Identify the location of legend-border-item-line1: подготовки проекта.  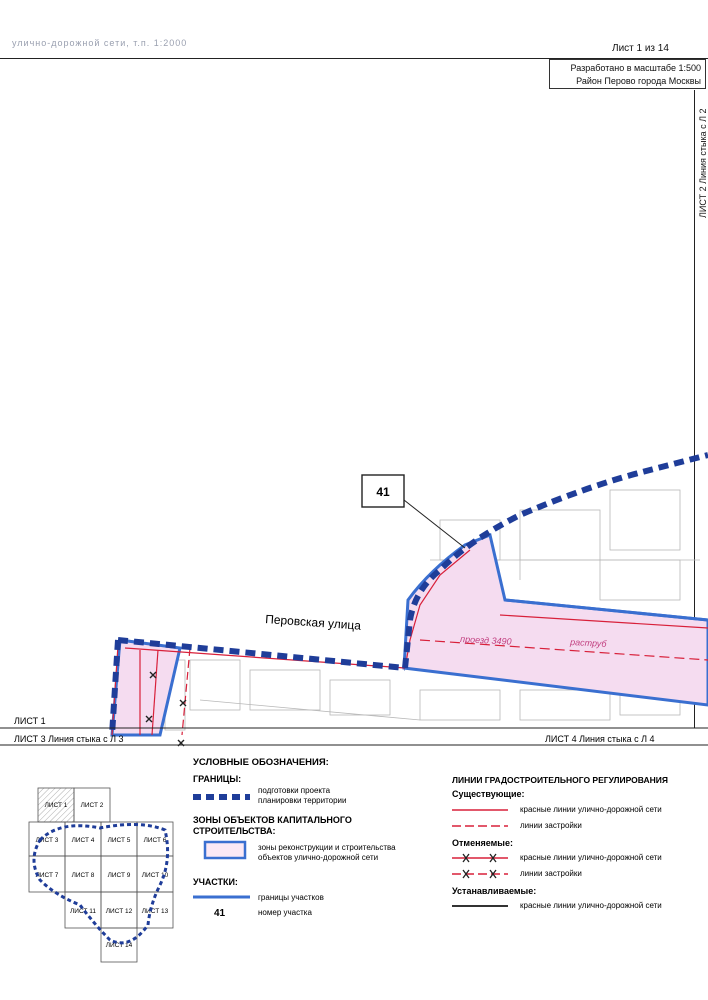
(294, 790).